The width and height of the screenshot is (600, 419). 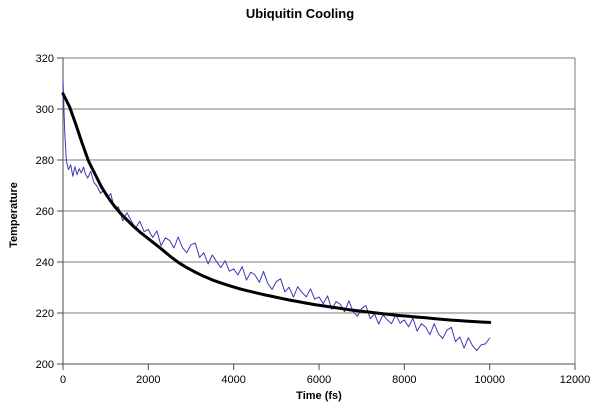 What do you see at coordinates (45, 365) in the screenshot?
I see `y-tick-label: 200` at bounding box center [45, 365].